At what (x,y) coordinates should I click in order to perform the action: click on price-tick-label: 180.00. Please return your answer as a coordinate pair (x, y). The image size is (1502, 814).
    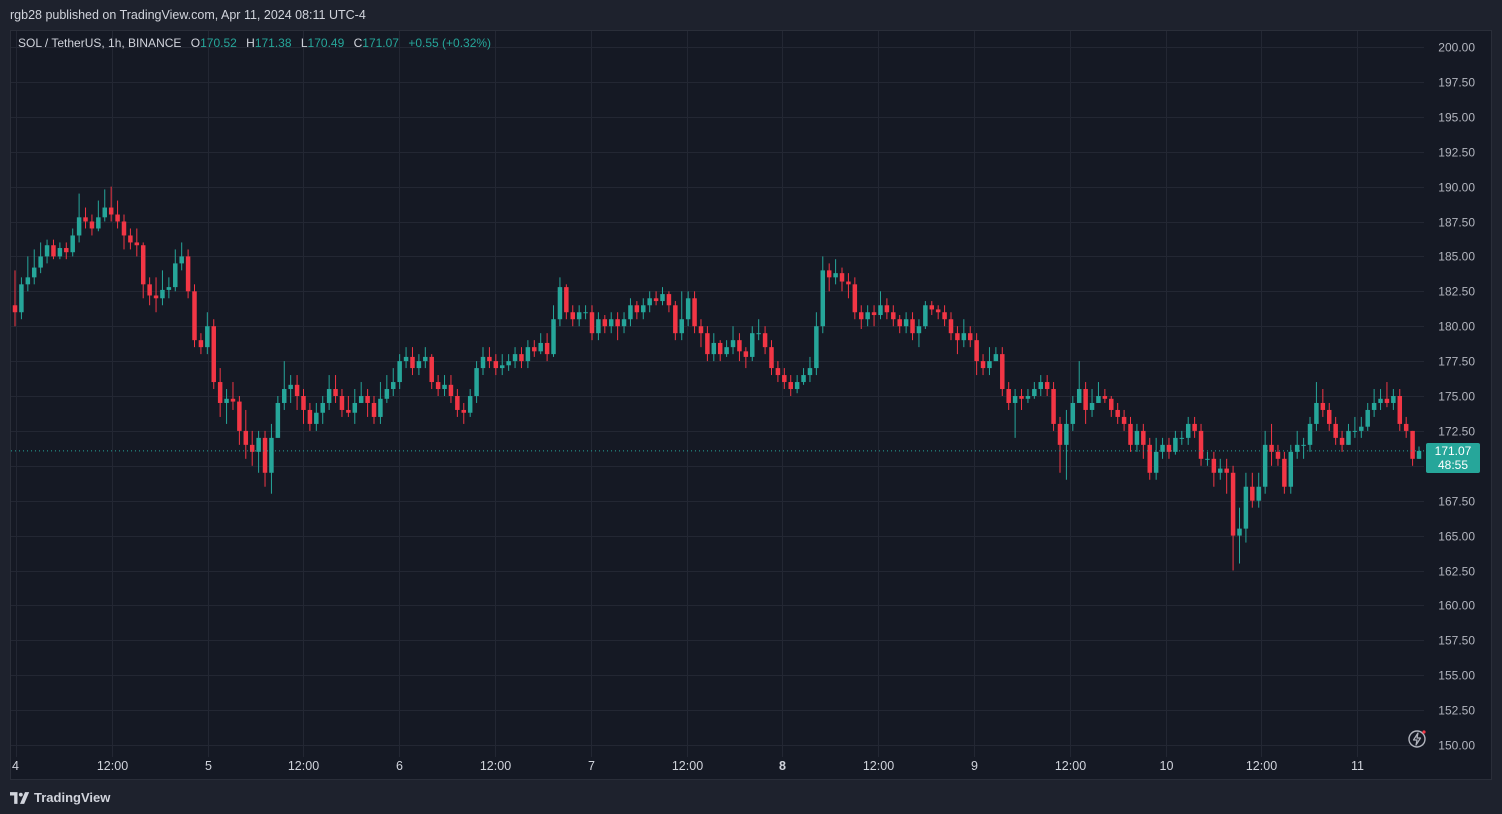
    Looking at the image, I should click on (1456, 327).